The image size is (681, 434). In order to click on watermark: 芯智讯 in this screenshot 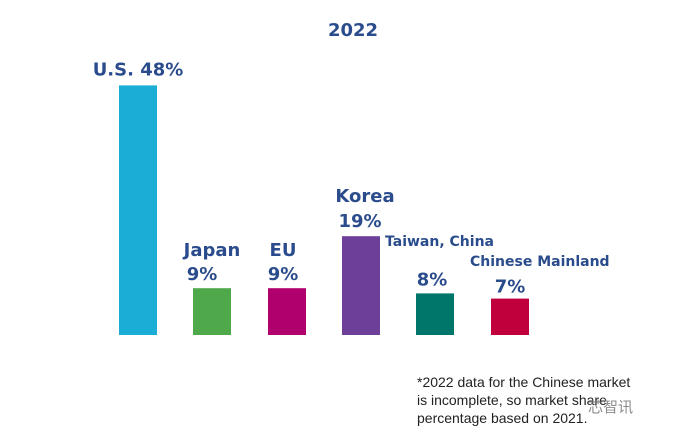, I will do `click(611, 407)`.